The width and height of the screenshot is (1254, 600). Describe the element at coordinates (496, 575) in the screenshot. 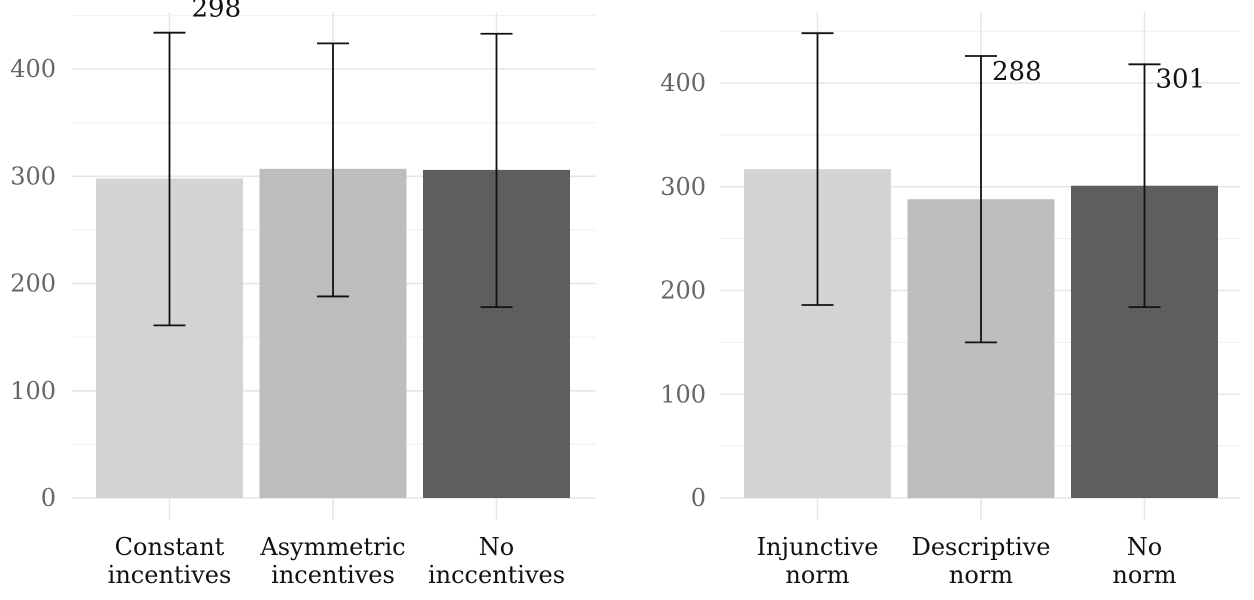

I see `x-category-label: inccentives` at that location.